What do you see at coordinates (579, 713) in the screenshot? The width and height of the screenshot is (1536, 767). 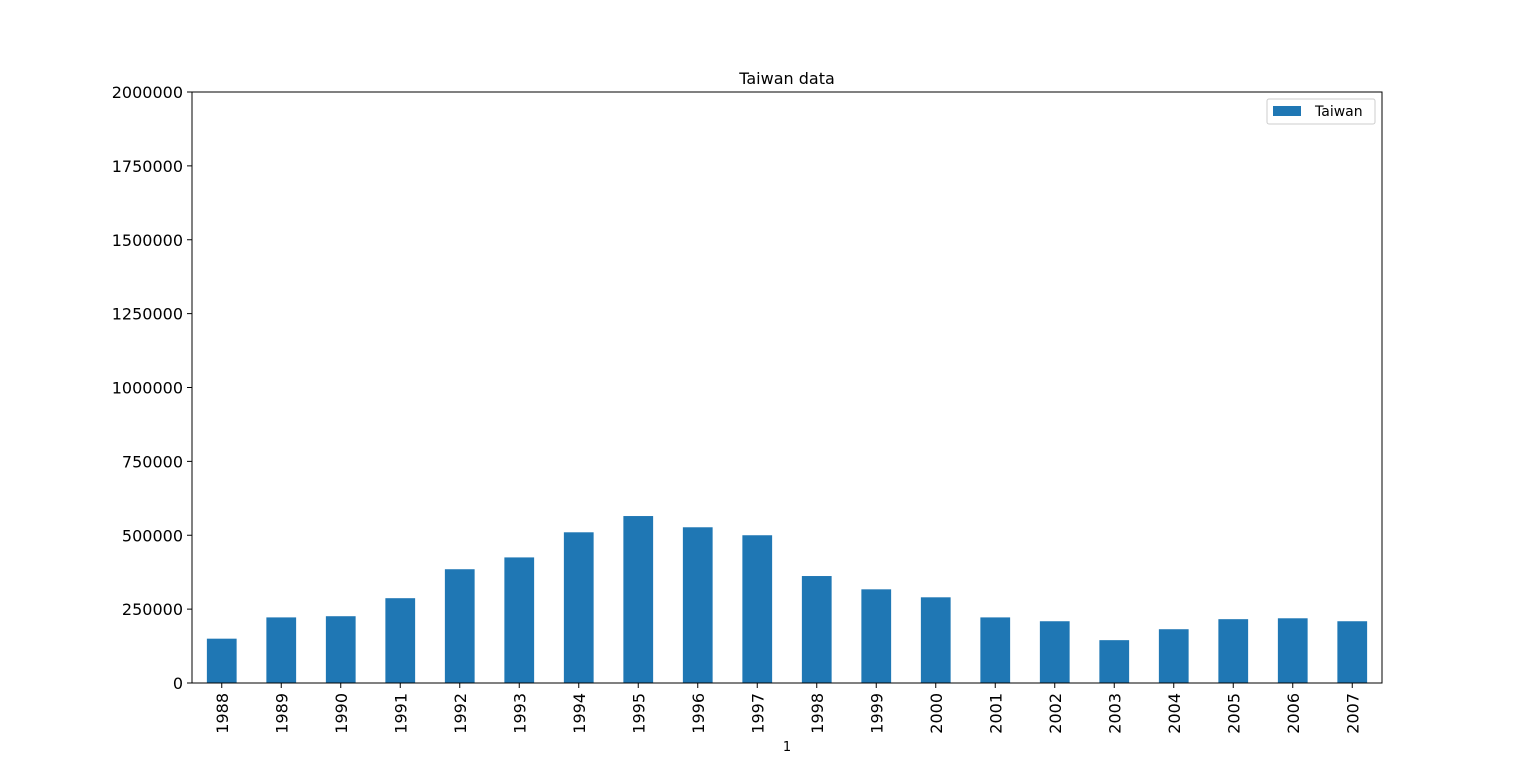 I see `x-tick-label: 1994` at bounding box center [579, 713].